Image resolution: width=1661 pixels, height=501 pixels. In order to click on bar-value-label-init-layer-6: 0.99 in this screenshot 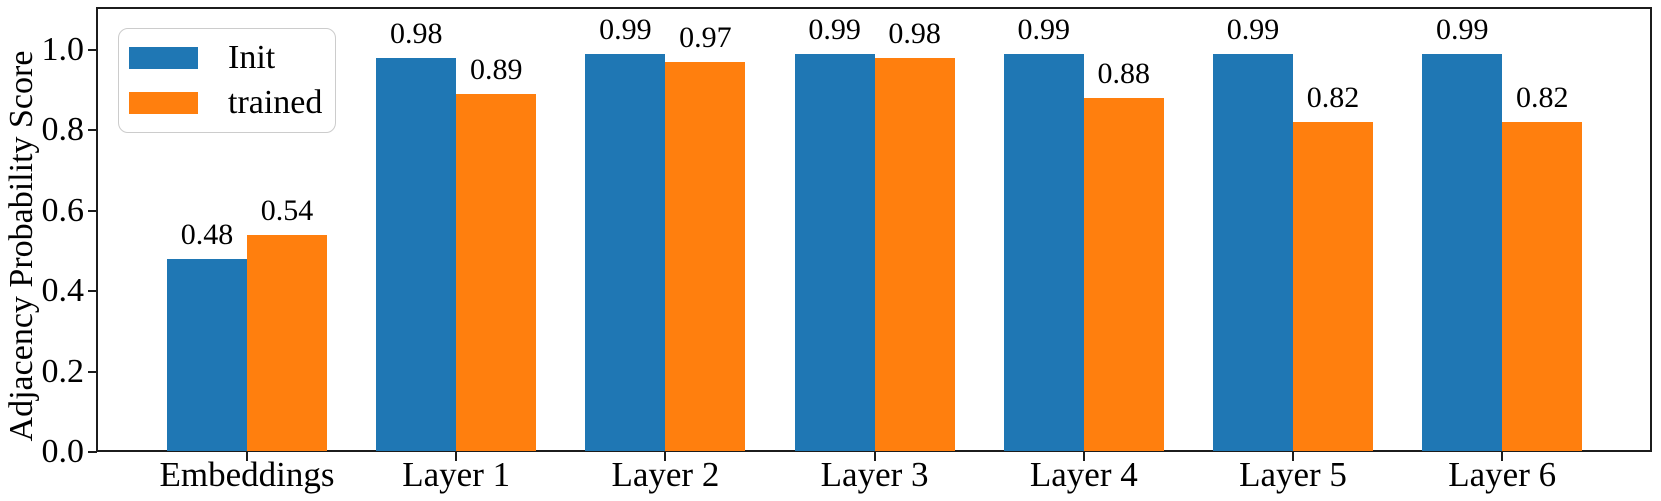, I will do `click(1462, 29)`.